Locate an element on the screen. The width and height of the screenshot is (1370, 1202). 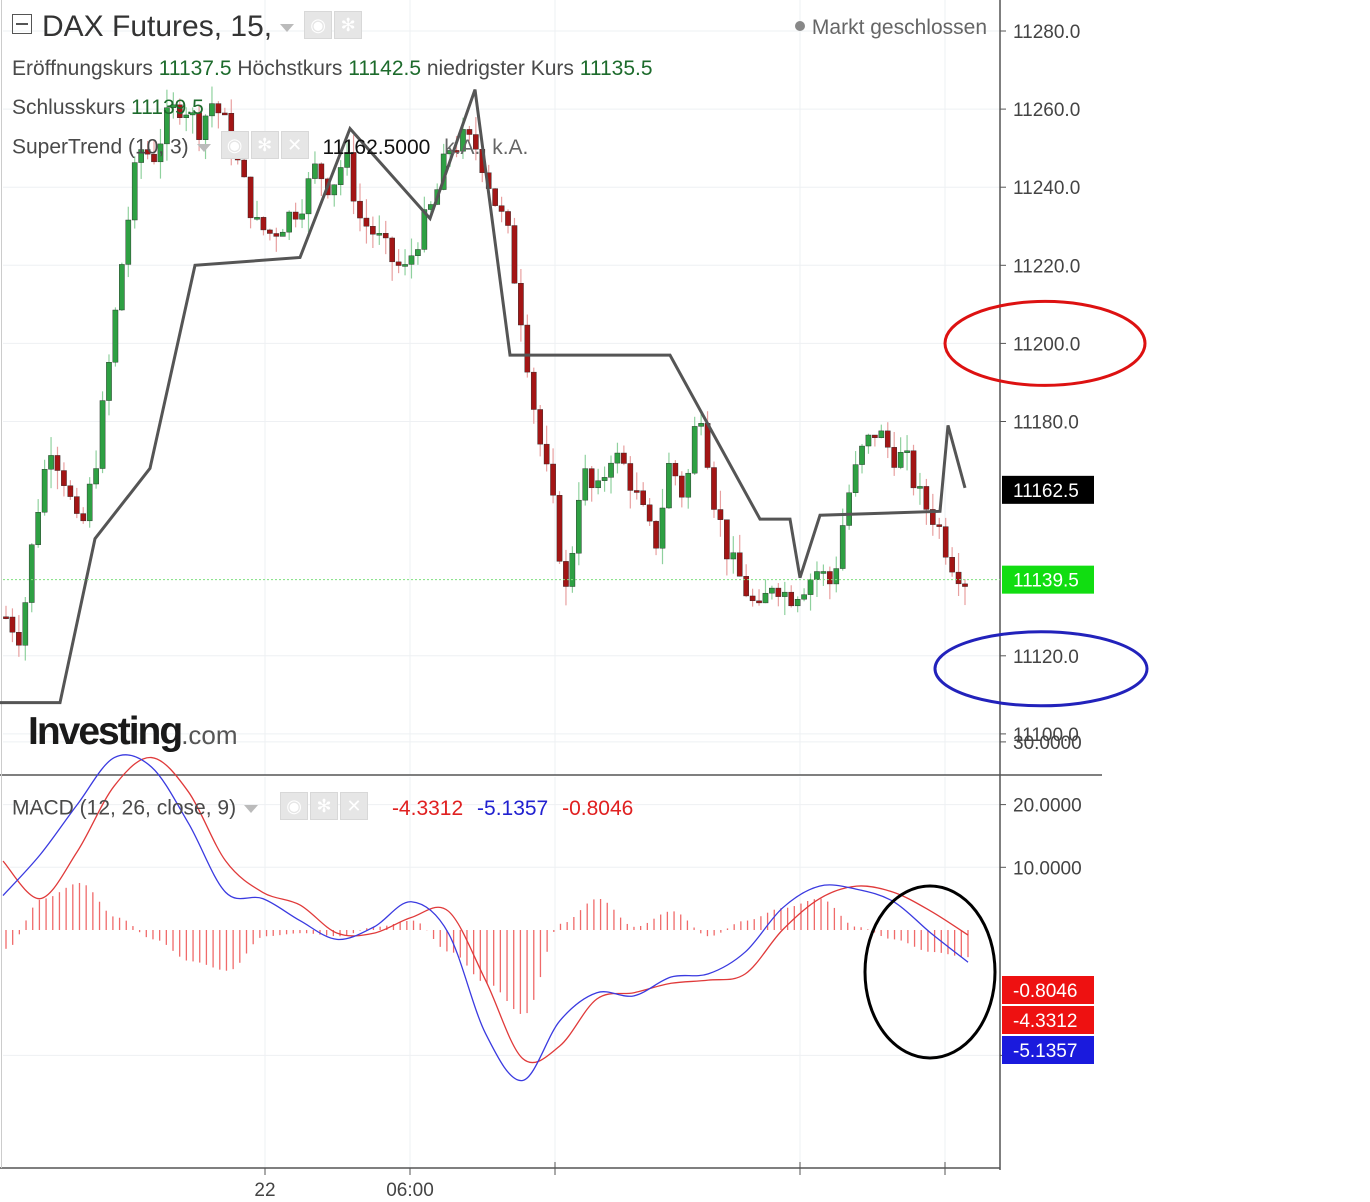
y-tick-label: 11200.0 is located at coordinates (1046, 344).